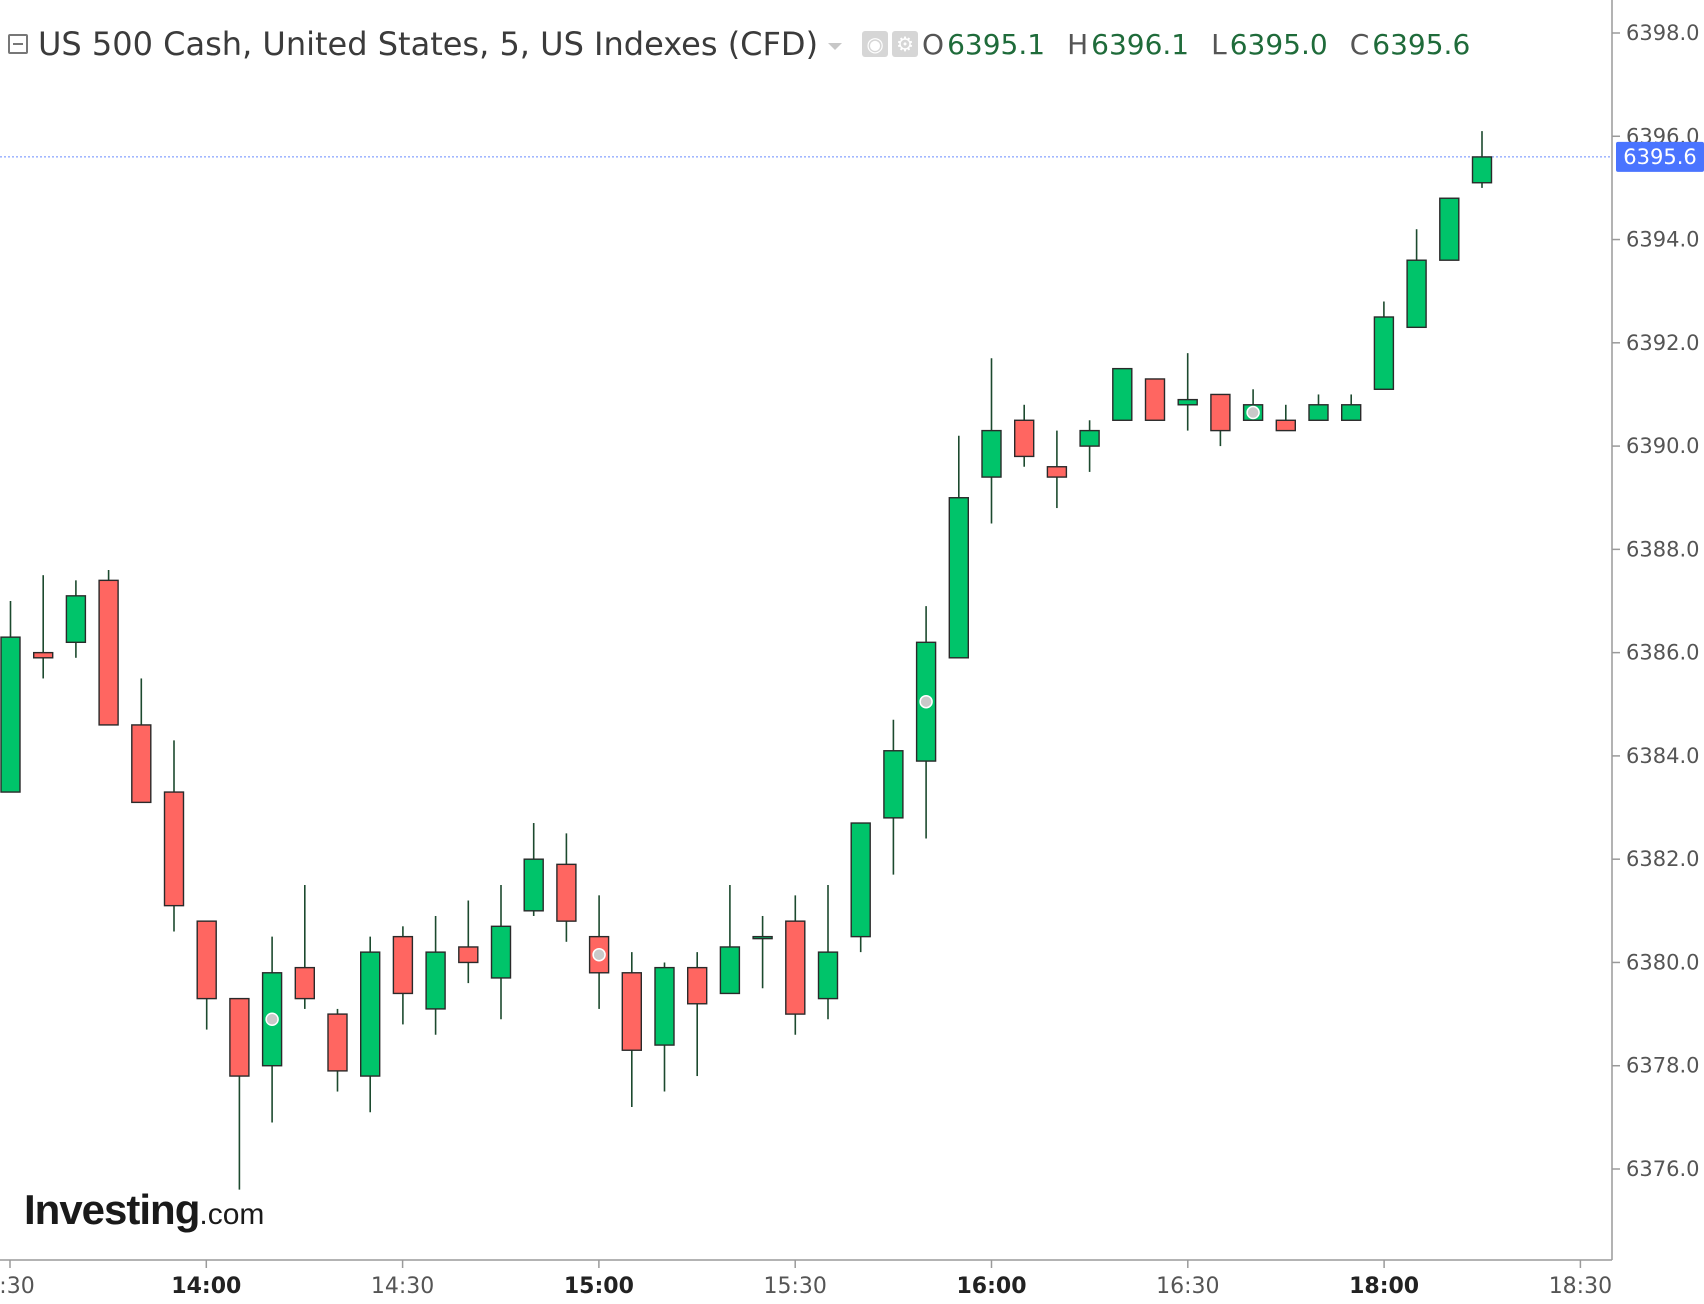 The height and width of the screenshot is (1304, 1704). Describe the element at coordinates (112, 1209) in the screenshot. I see `logo-brand-text: Investing` at that location.